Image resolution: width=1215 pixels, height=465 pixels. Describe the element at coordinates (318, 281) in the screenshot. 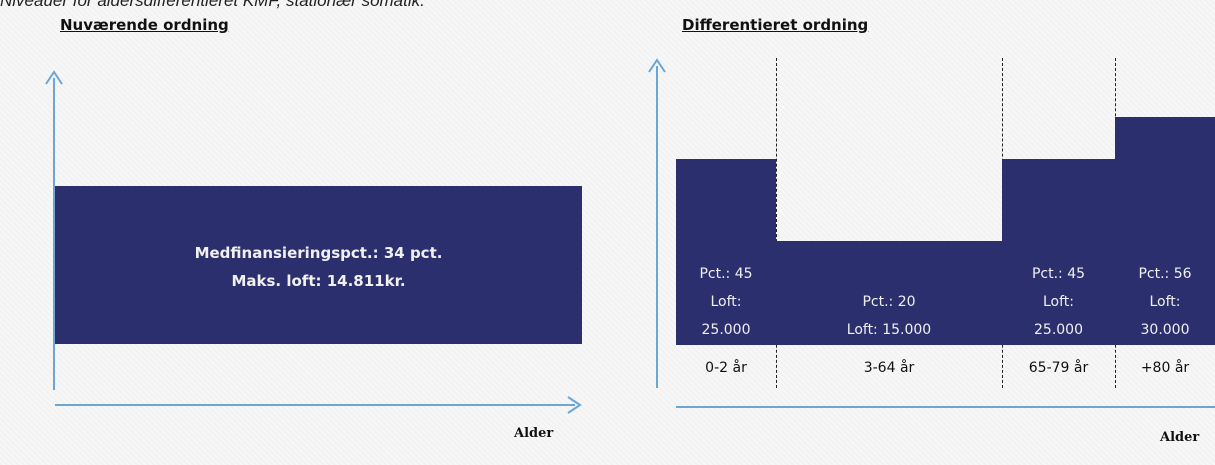

I see `current-loft-label: Maks. loft: 14.811kr.` at that location.